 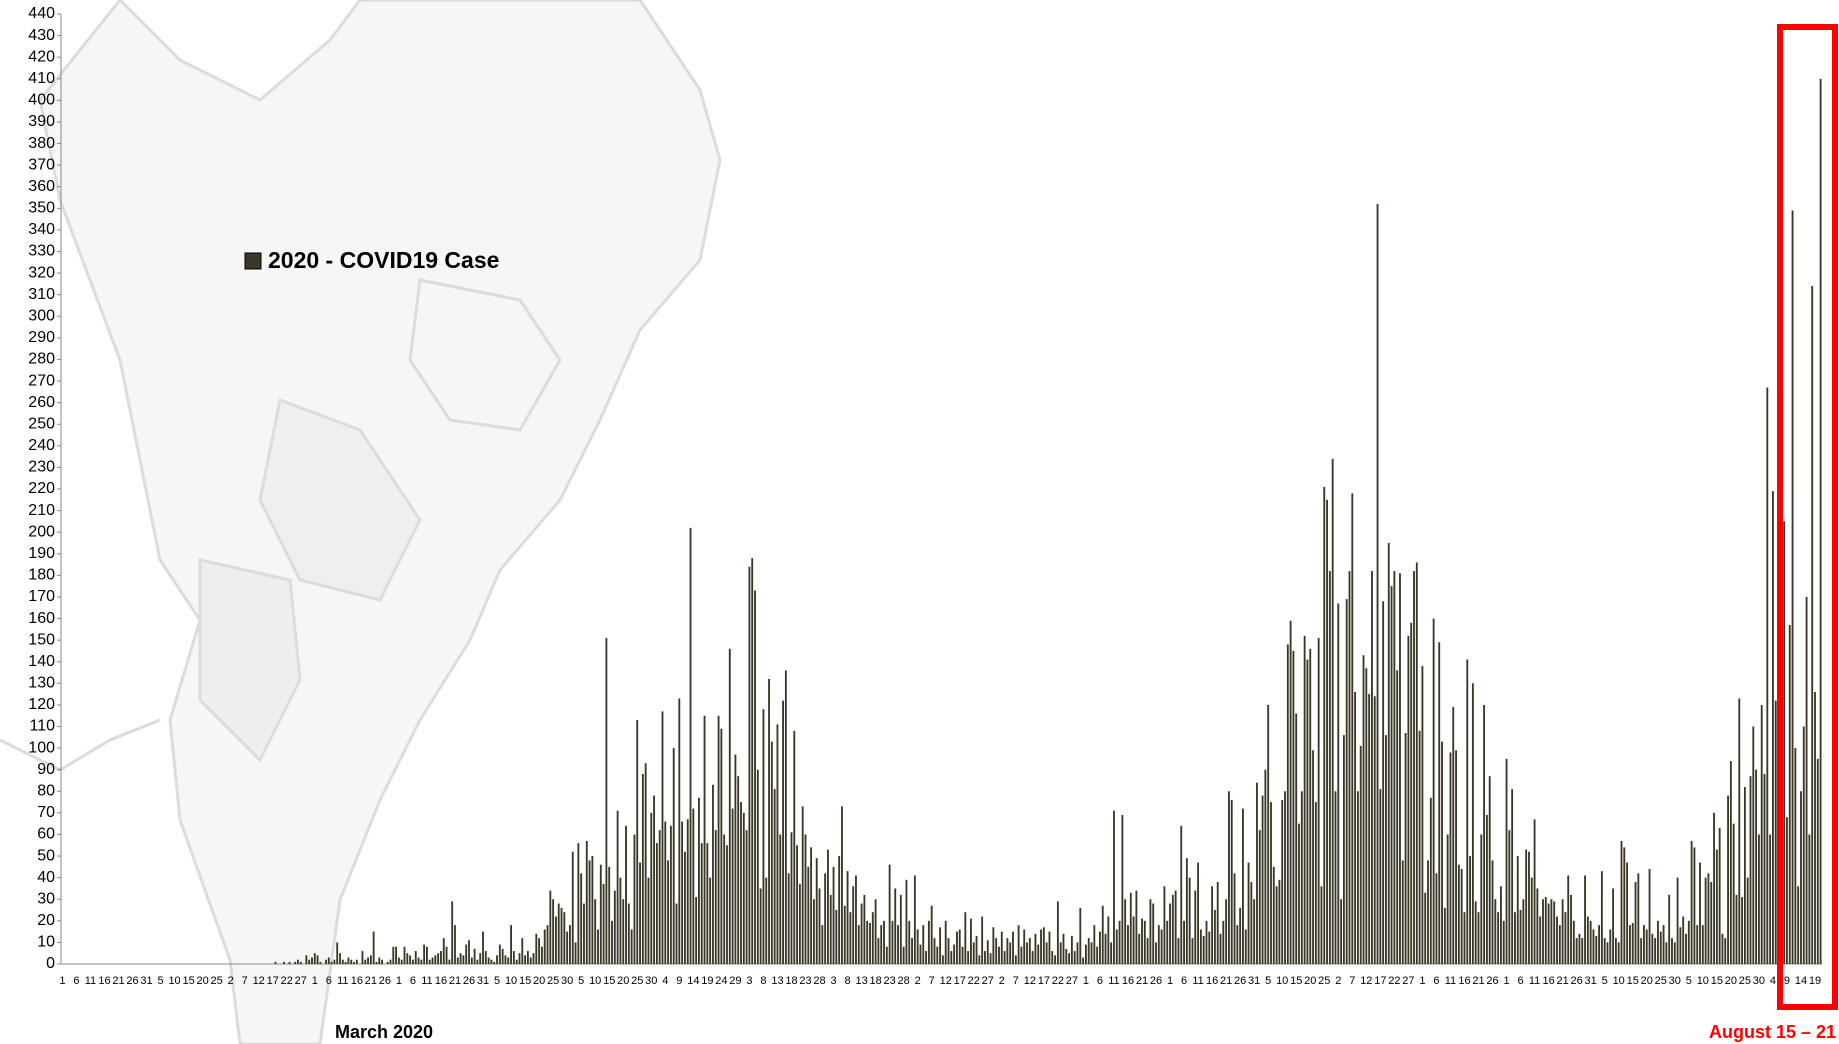 What do you see at coordinates (1352, 981) in the screenshot?
I see `x-tick-label: 7` at bounding box center [1352, 981].